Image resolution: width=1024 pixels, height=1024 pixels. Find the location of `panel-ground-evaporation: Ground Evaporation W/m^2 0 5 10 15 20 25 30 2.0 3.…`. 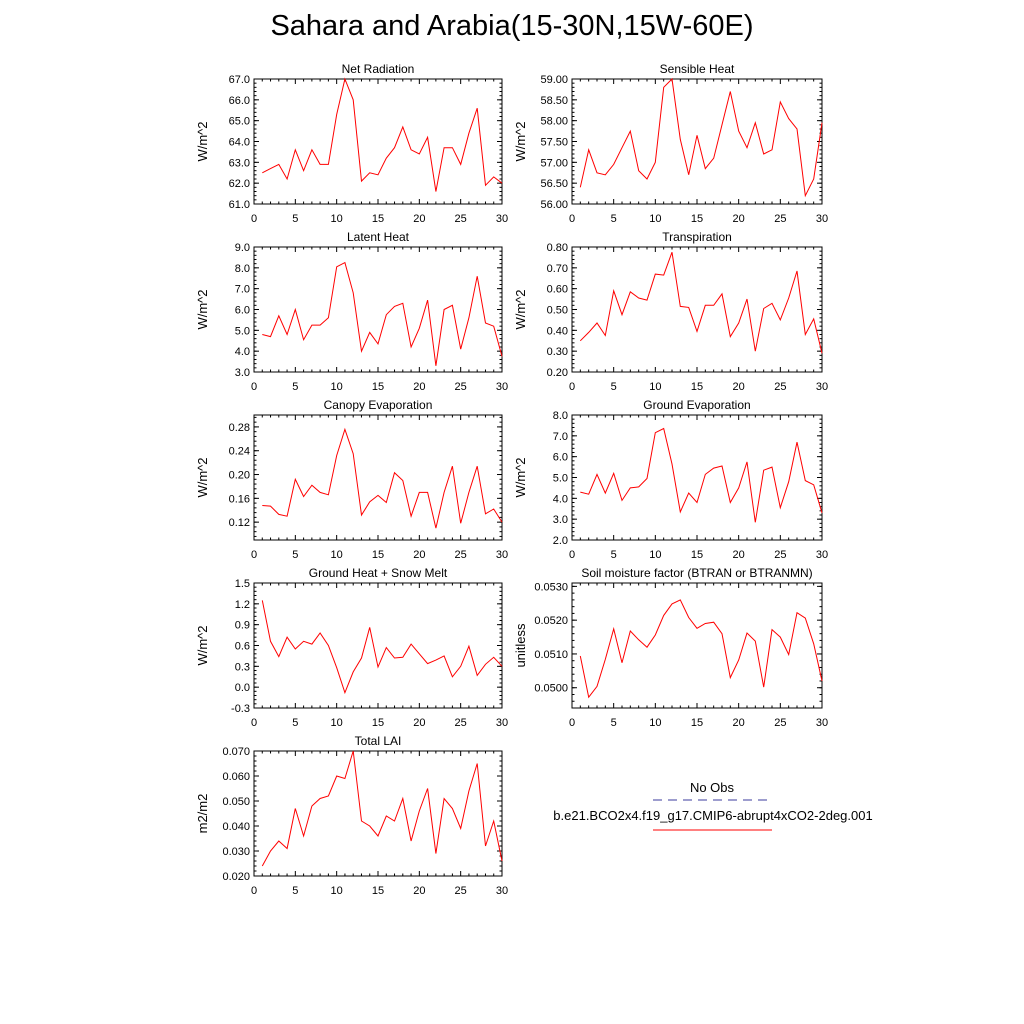

panel-ground-evaporation: Ground Evaporation W/m^2 0 5 10 15 20 25 30 2.0 3.… is located at coordinates (670, 479).